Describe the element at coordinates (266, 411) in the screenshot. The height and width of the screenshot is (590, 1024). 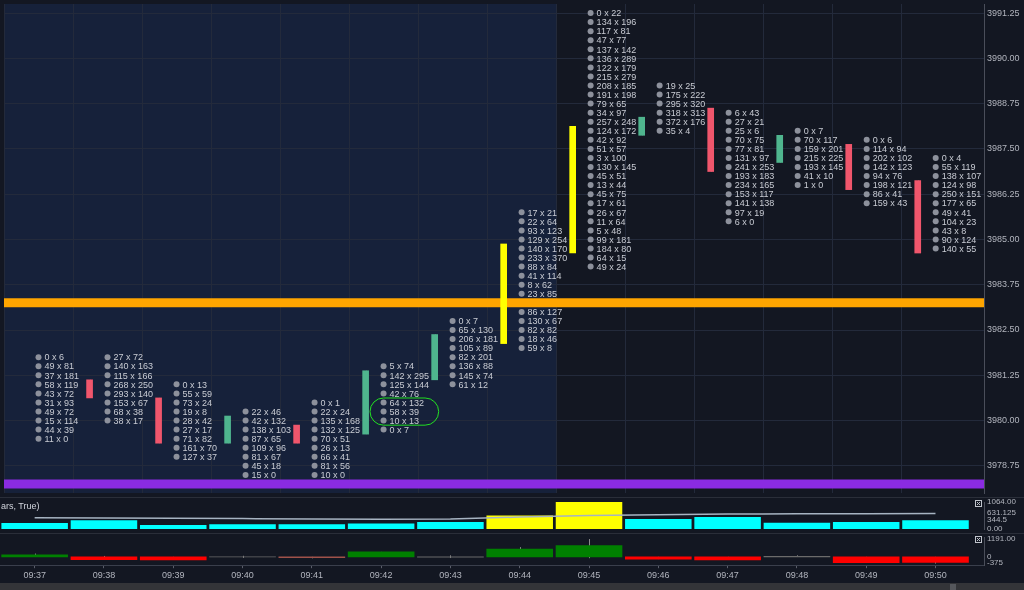
I see `data-label: 22 x 46` at that location.